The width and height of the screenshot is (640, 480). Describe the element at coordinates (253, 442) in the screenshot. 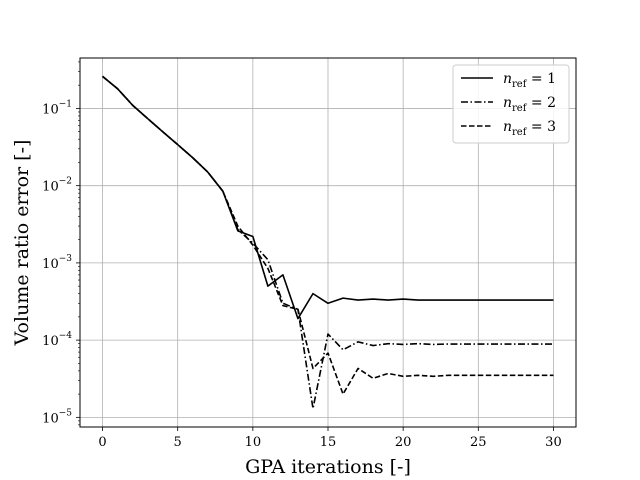

I see `x-tick-label: 10` at that location.